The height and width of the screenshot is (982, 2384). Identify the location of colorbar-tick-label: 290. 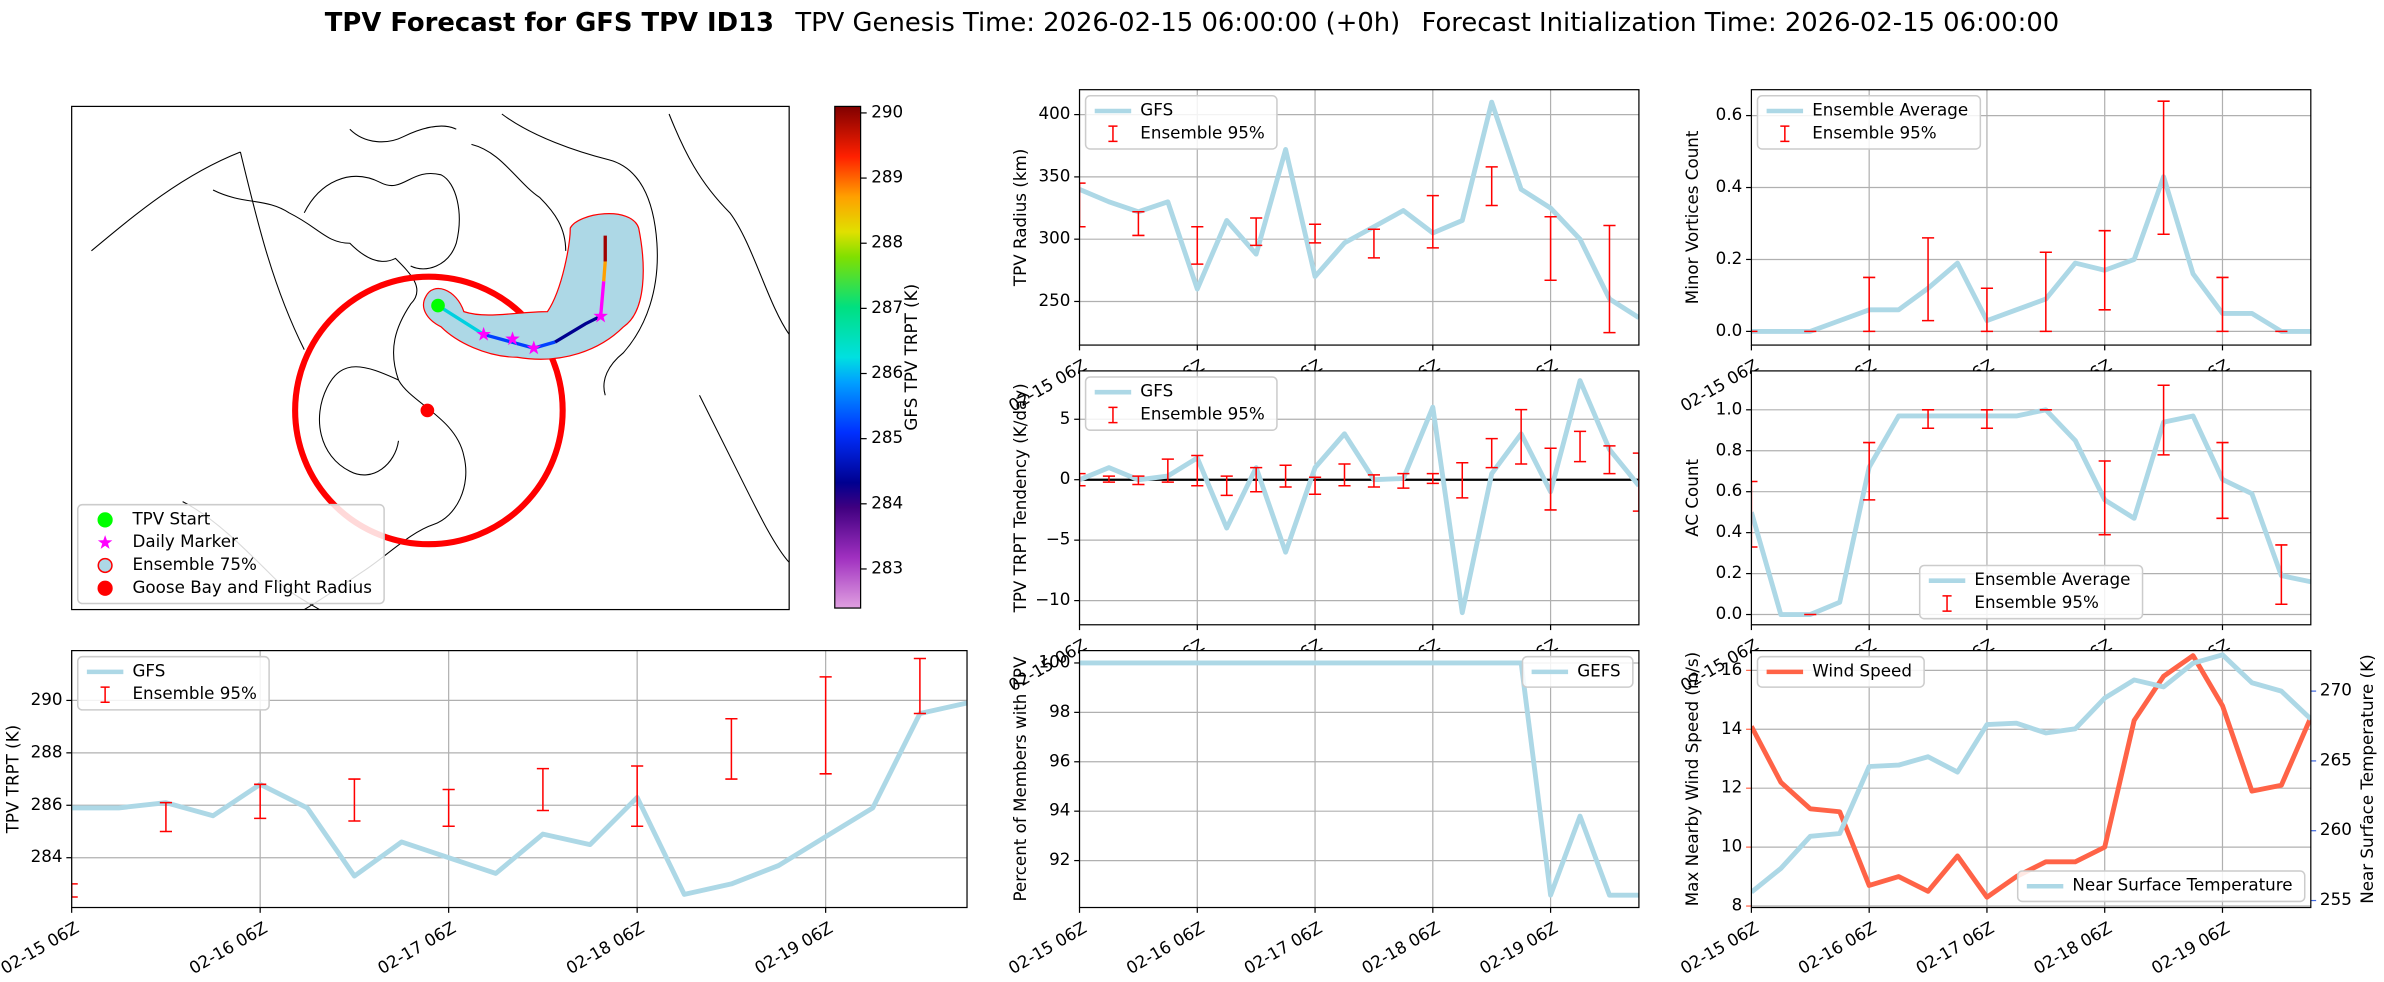
(887, 111).